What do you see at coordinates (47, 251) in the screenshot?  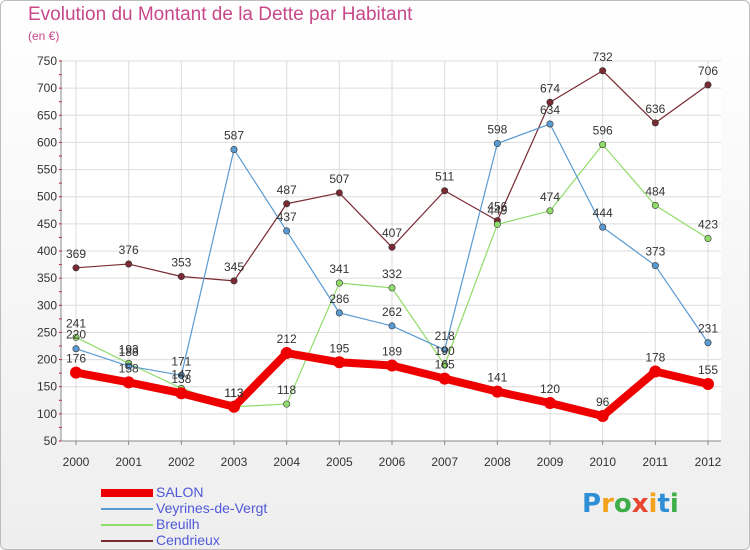 I see `y-tick-label: 400` at bounding box center [47, 251].